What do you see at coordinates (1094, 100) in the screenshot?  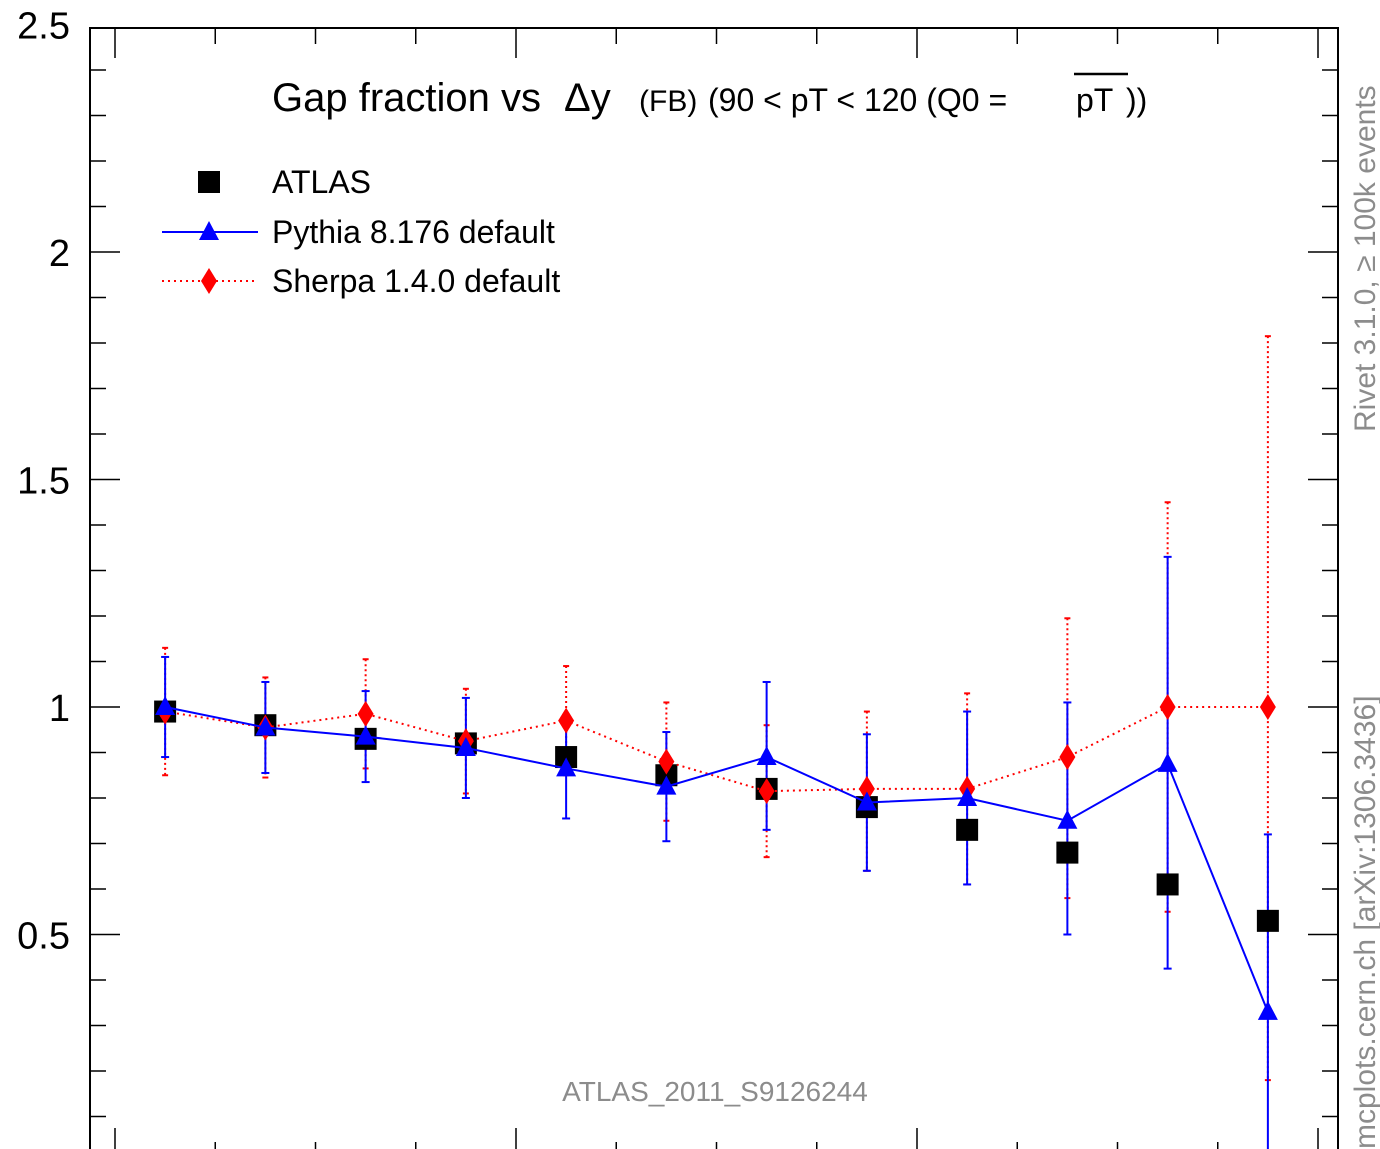 I see `title-pt: pT` at bounding box center [1094, 100].